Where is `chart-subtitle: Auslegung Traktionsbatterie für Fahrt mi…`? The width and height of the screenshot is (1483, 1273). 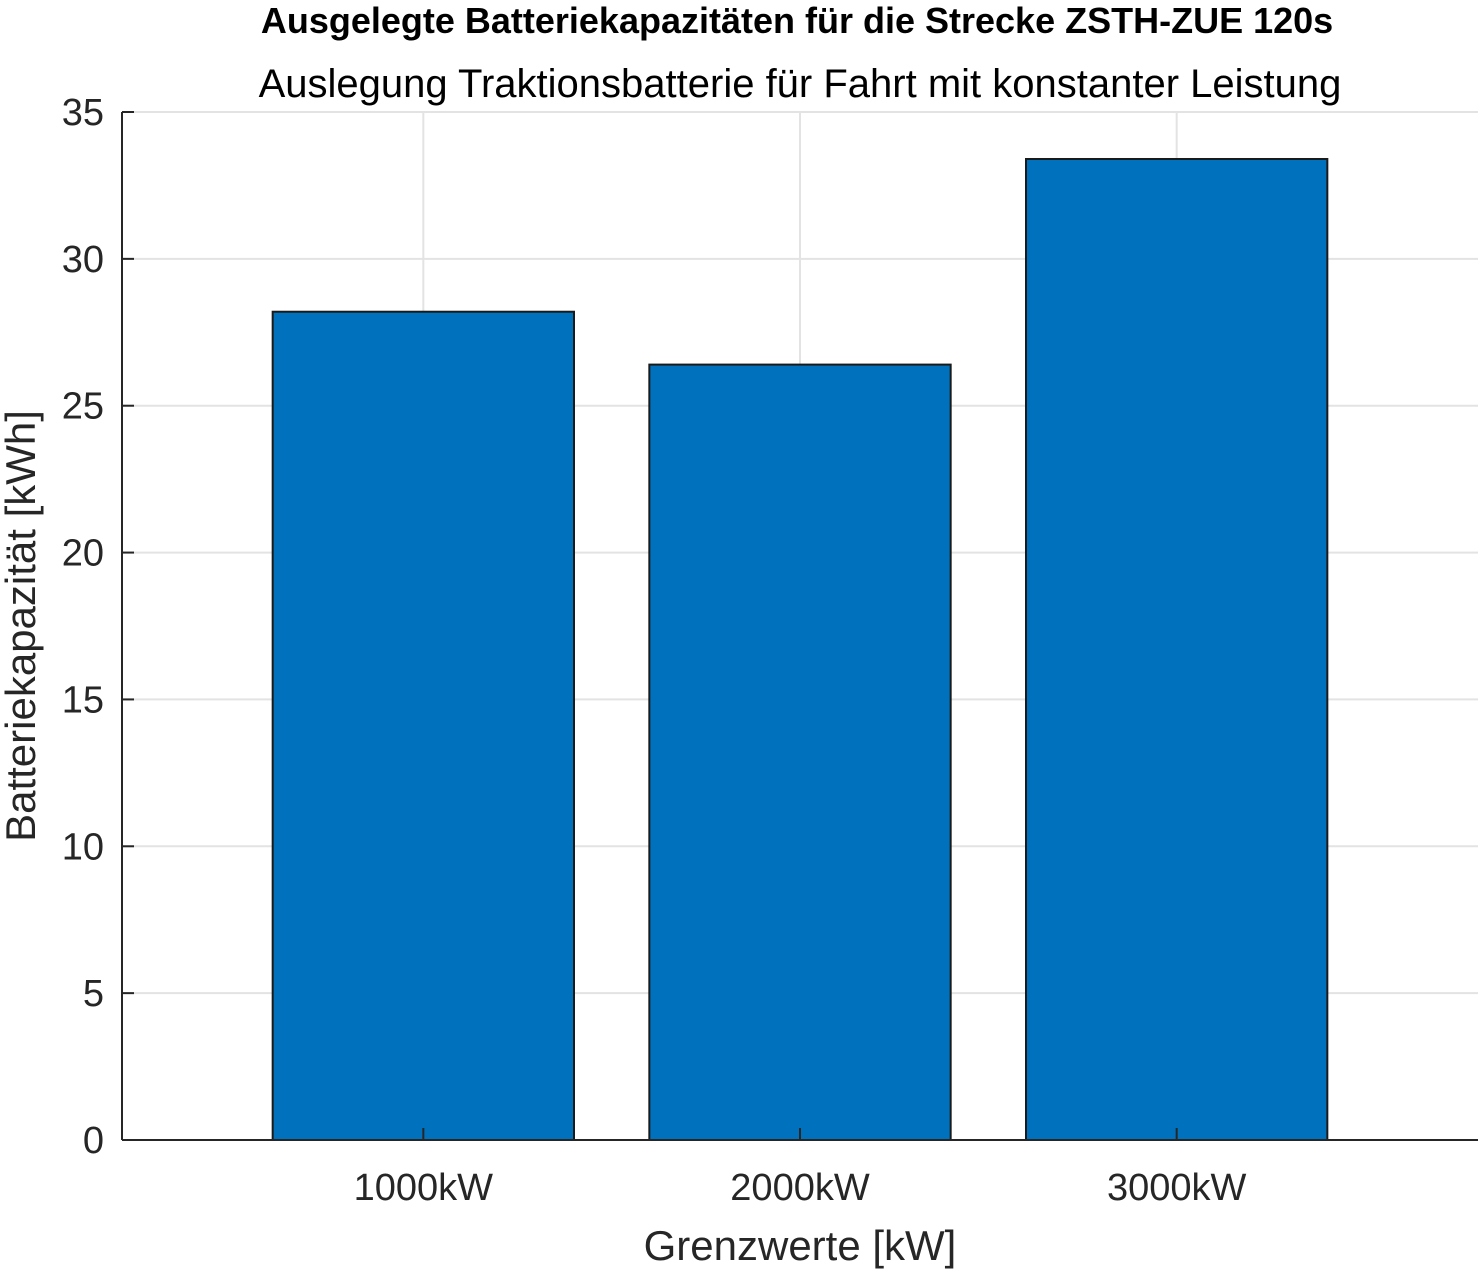 chart-subtitle: Auslegung Traktionsbatterie für Fahrt mi… is located at coordinates (800, 84).